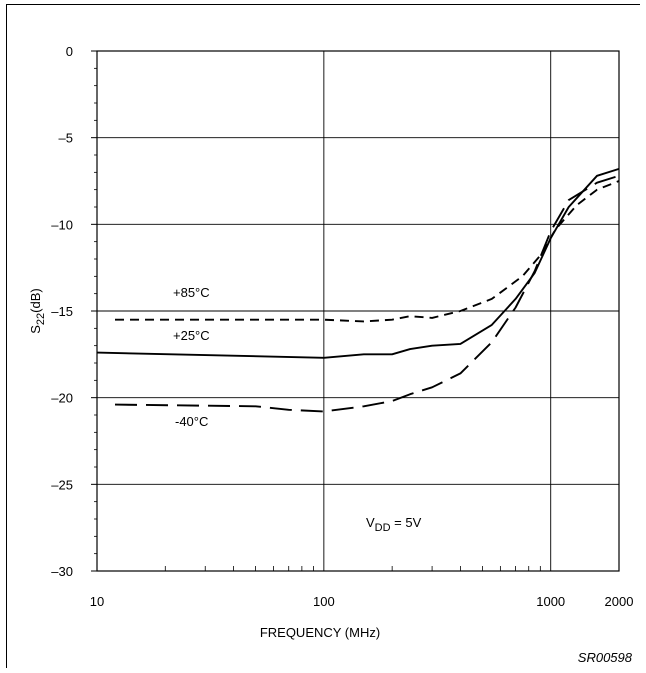  Describe the element at coordinates (97, 601) in the screenshot. I see `x-tick-label: 10` at that location.